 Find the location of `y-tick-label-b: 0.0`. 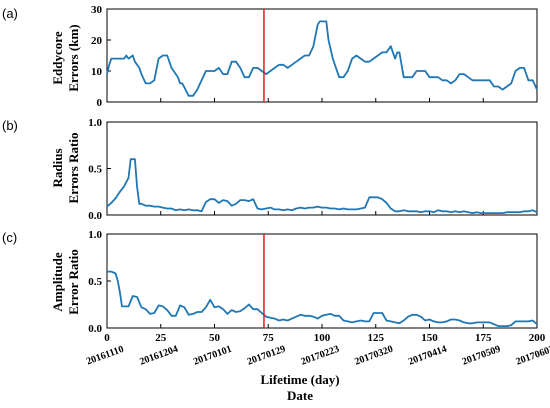

y-tick-label-b: 0.0 is located at coordinates (95, 216).